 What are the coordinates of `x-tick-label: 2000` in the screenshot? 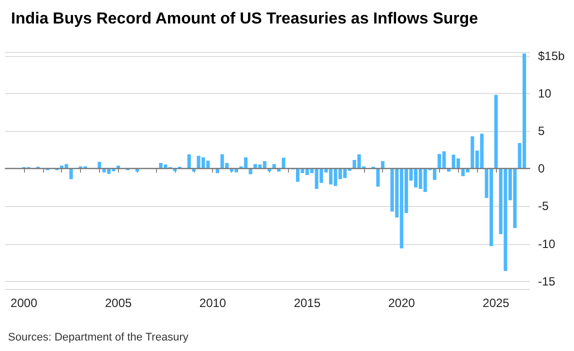 It's located at (24, 303).